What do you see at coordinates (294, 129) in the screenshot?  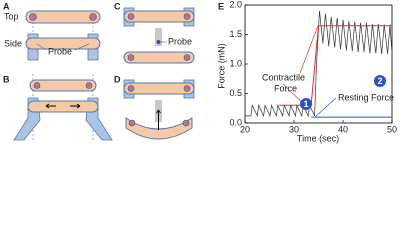 I see `x-tick-label: 30` at bounding box center [294, 129].